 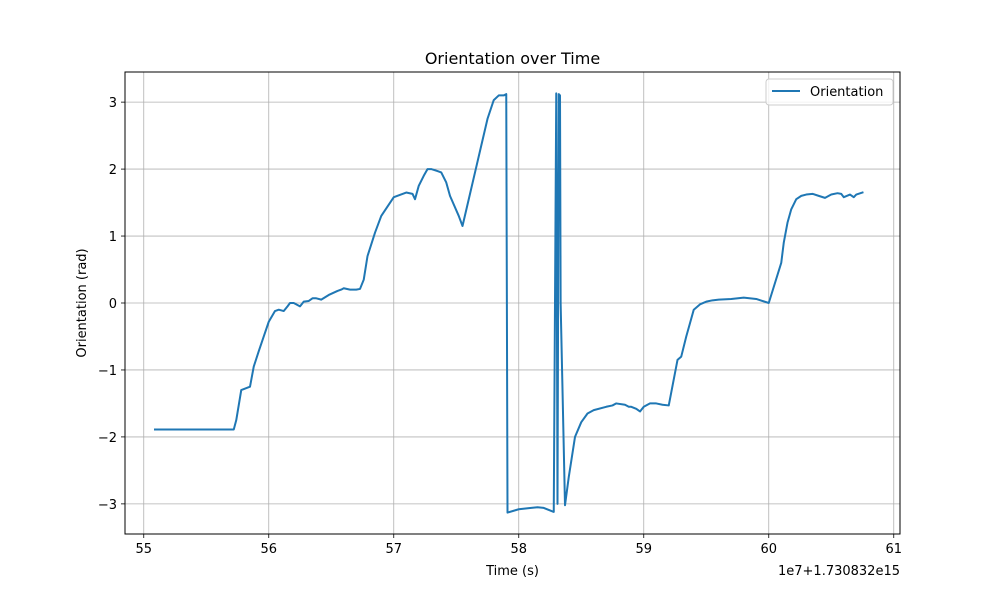 What do you see at coordinates (113, 304) in the screenshot?
I see `y-tick-label: 0` at bounding box center [113, 304].